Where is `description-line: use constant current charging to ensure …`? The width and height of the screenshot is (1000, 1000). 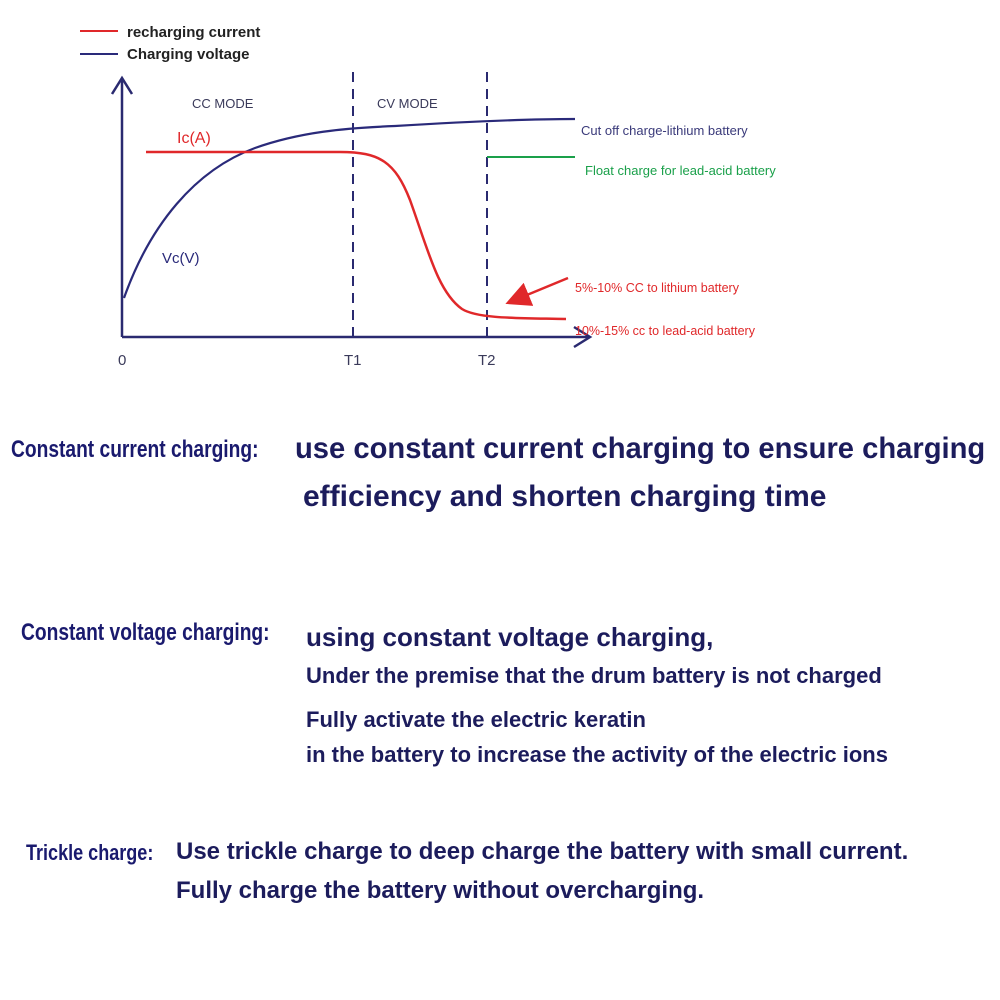
description-line: use constant current charging to ensure … is located at coordinates (640, 448).